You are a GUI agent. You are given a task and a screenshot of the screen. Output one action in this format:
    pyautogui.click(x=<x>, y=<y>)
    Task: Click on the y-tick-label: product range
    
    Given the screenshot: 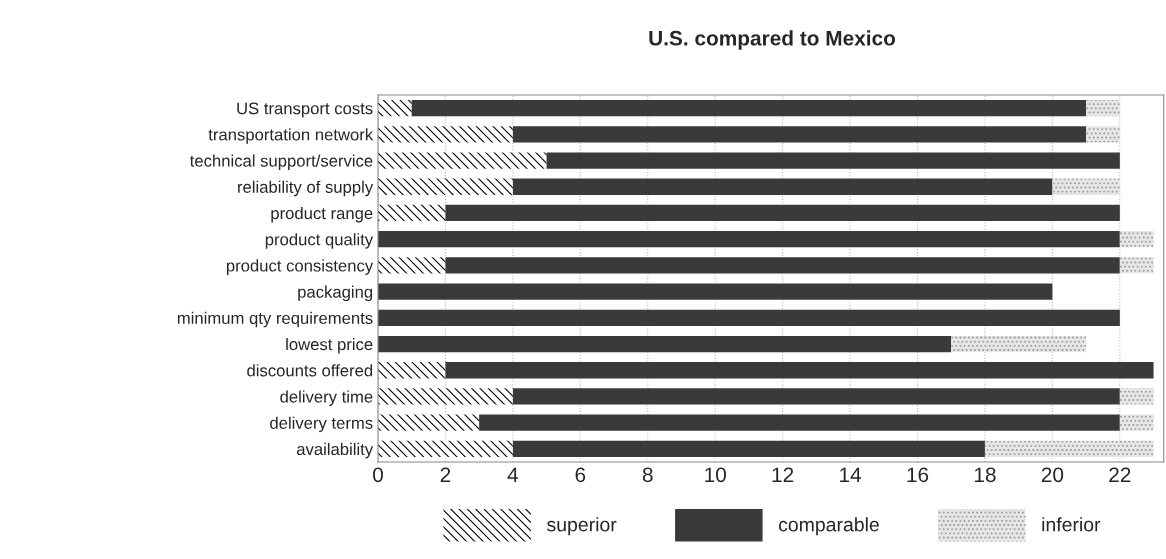 What is the action you would take?
    pyautogui.click(x=322, y=214)
    